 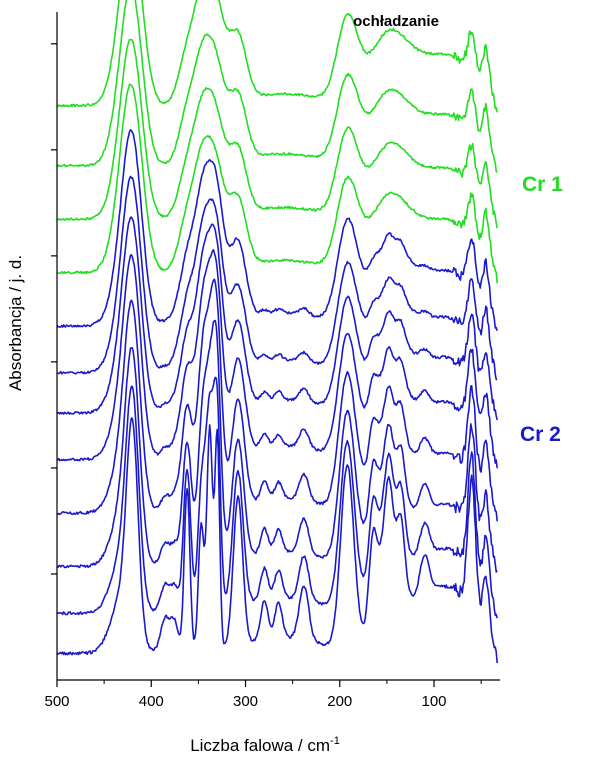 What do you see at coordinates (542, 184) in the screenshot?
I see `series-label-cr1: Cr 1` at bounding box center [542, 184].